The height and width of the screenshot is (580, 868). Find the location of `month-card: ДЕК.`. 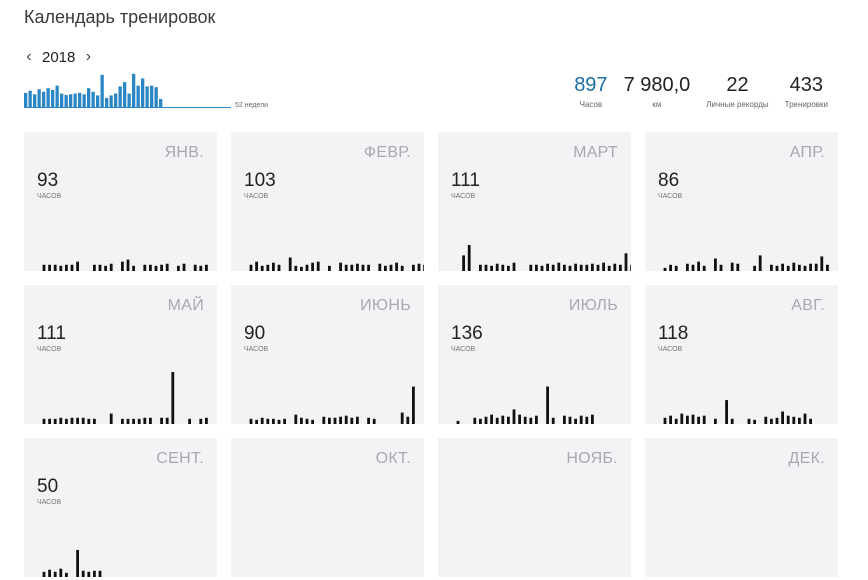

month-card: ДЕК. is located at coordinates (741, 507).